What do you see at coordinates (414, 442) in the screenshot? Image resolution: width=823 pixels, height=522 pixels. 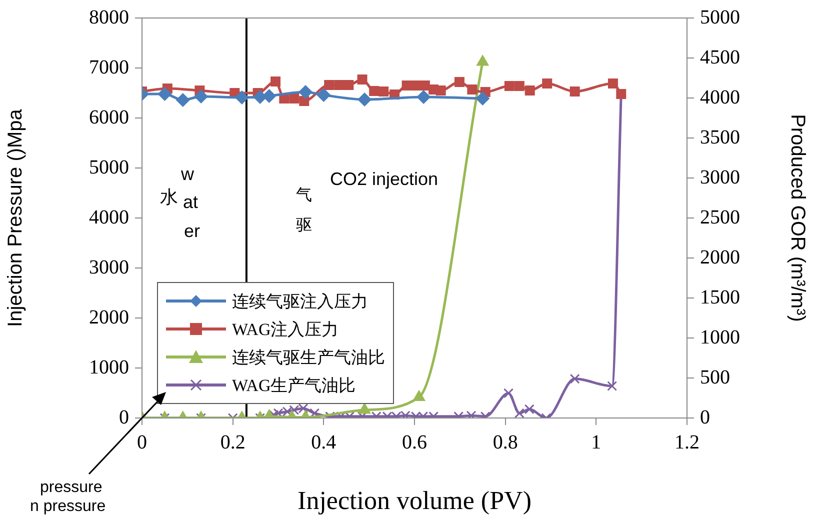 I see `x-tick-label: 0.6` at bounding box center [414, 442].